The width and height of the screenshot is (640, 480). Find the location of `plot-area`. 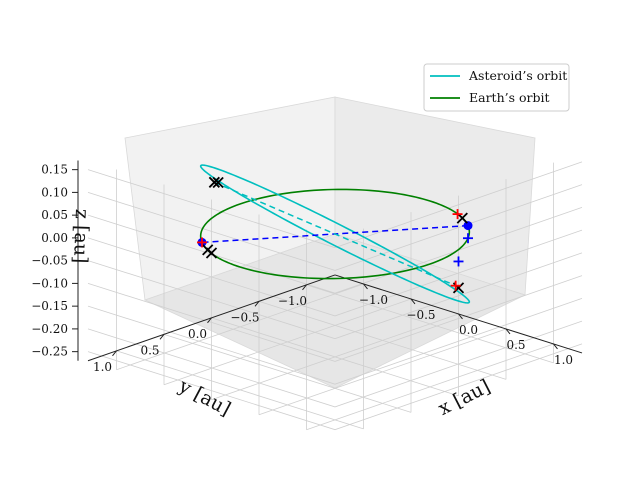

plot-area is located at coordinates (335, 234).